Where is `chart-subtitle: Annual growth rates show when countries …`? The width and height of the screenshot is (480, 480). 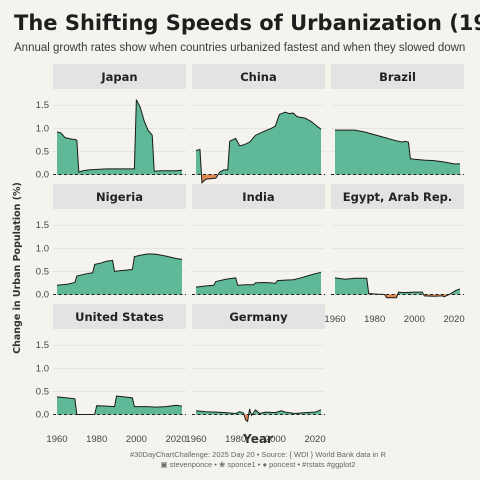
chart-subtitle: Annual growth rates show when countries … is located at coordinates (239, 48).